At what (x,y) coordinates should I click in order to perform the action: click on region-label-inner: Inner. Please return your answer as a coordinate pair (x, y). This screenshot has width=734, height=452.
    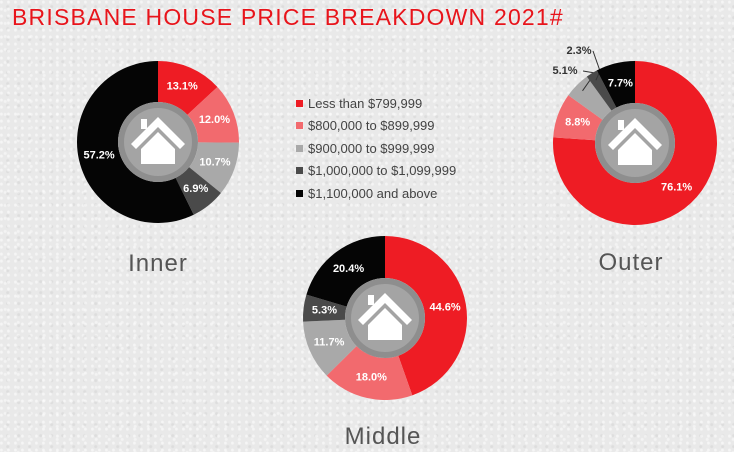
    Looking at the image, I should click on (158, 263).